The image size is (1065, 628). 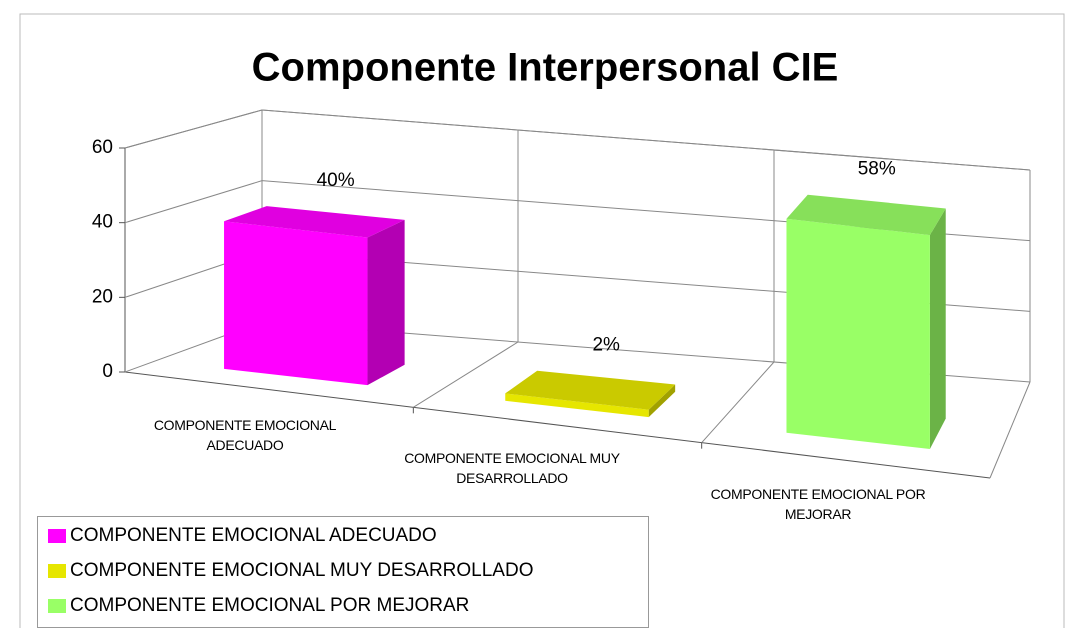 I want to click on data-label: 2%, so click(x=606, y=345).